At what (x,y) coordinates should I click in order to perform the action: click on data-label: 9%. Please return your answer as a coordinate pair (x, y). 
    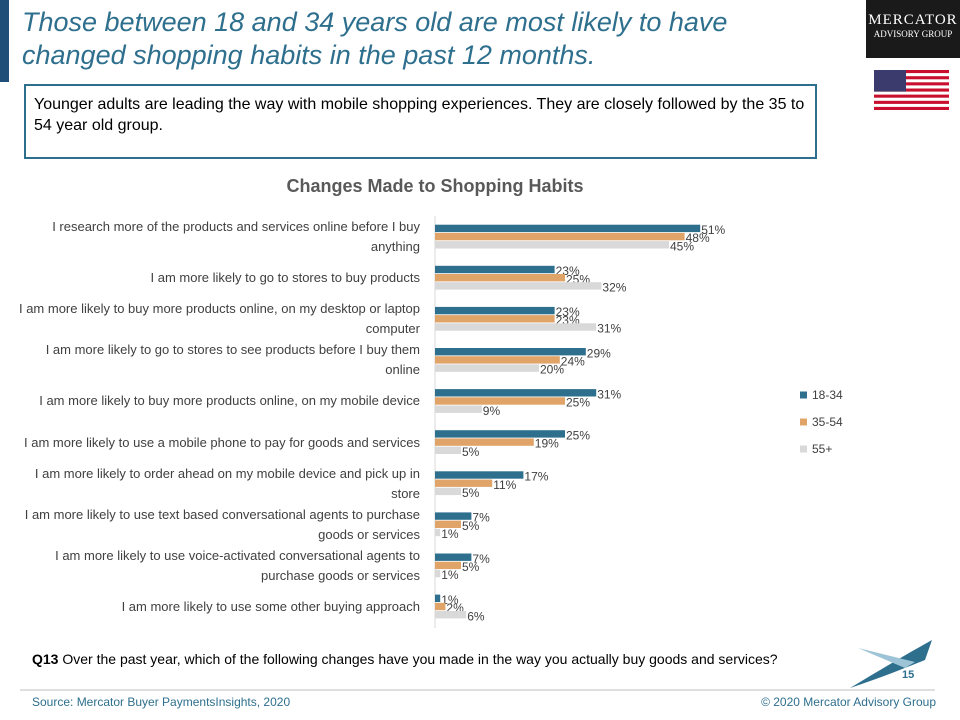
    Looking at the image, I should click on (492, 411).